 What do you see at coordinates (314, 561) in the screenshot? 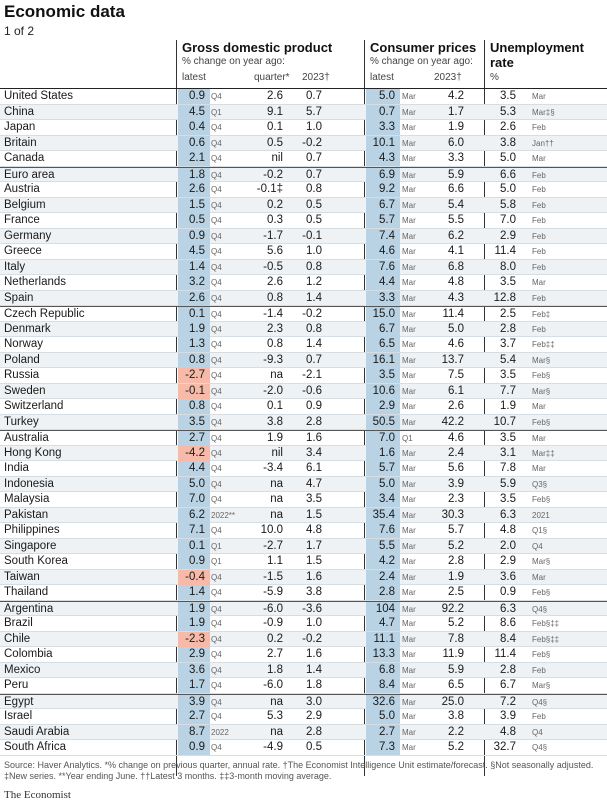
I see `gdp-year-value: 1.5` at bounding box center [314, 561].